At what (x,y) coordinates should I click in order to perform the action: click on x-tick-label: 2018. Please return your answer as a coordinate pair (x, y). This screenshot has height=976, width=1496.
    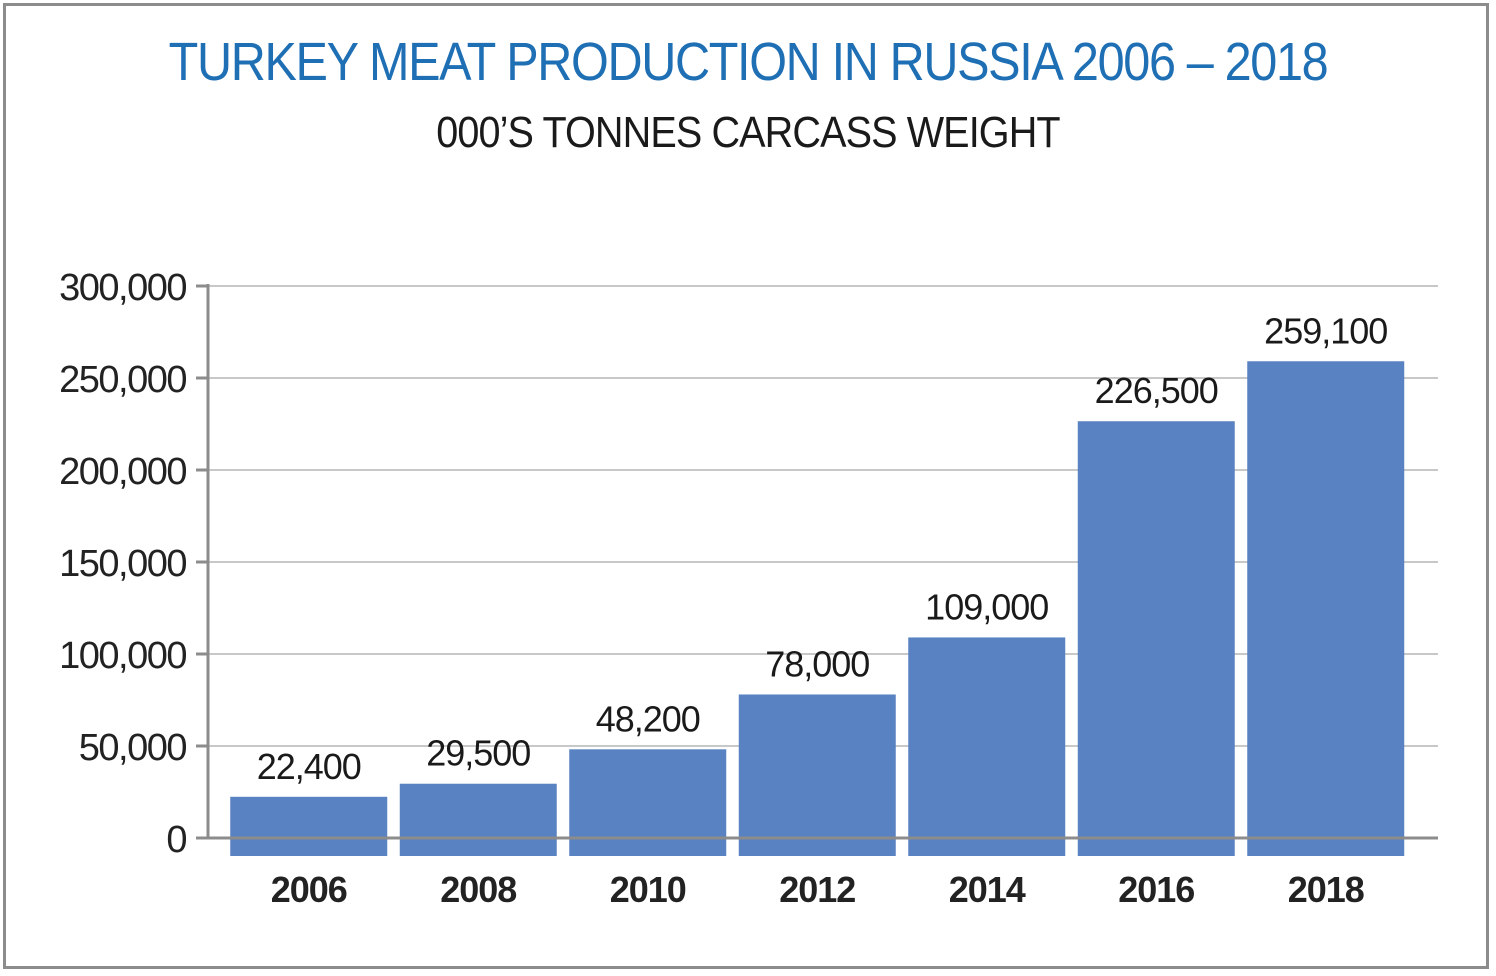
    Looking at the image, I should click on (1326, 889).